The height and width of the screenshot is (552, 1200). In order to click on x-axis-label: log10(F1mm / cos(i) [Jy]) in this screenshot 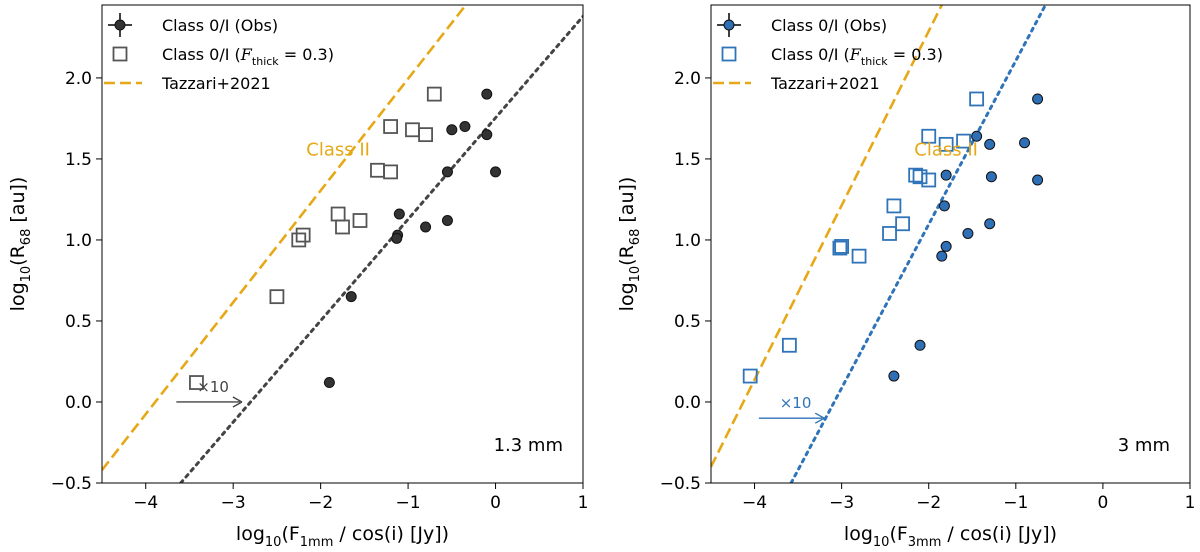, I will do `click(342, 536)`.